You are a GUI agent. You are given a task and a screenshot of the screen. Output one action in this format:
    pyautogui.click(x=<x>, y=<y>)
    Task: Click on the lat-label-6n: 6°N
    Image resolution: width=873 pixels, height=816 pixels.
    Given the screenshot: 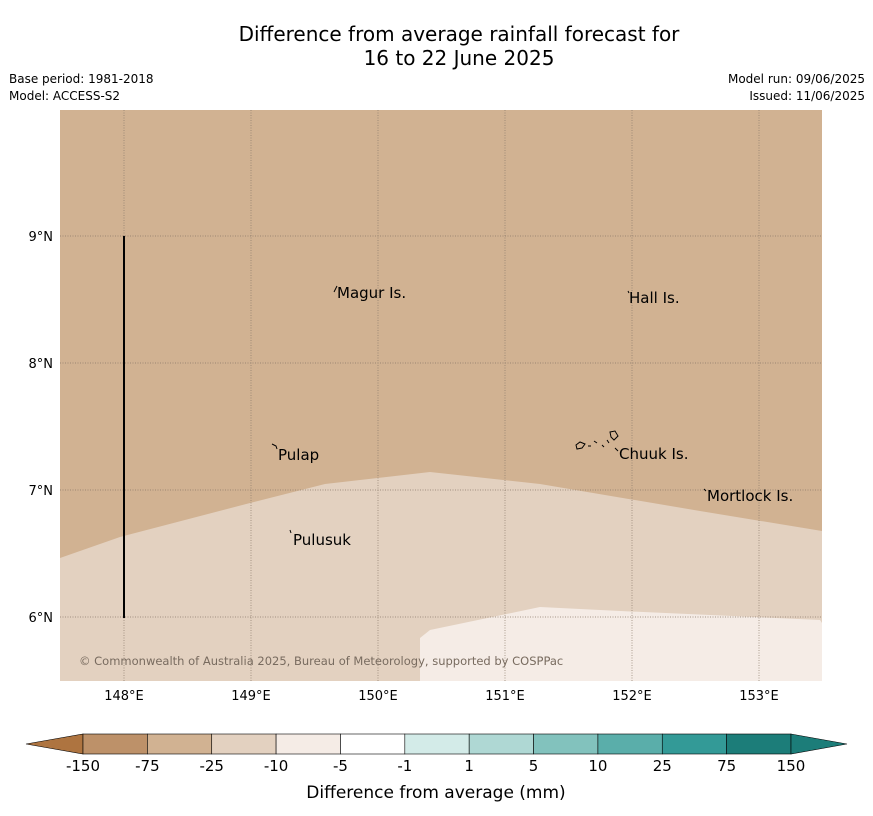 What is the action you would take?
    pyautogui.click(x=41, y=618)
    